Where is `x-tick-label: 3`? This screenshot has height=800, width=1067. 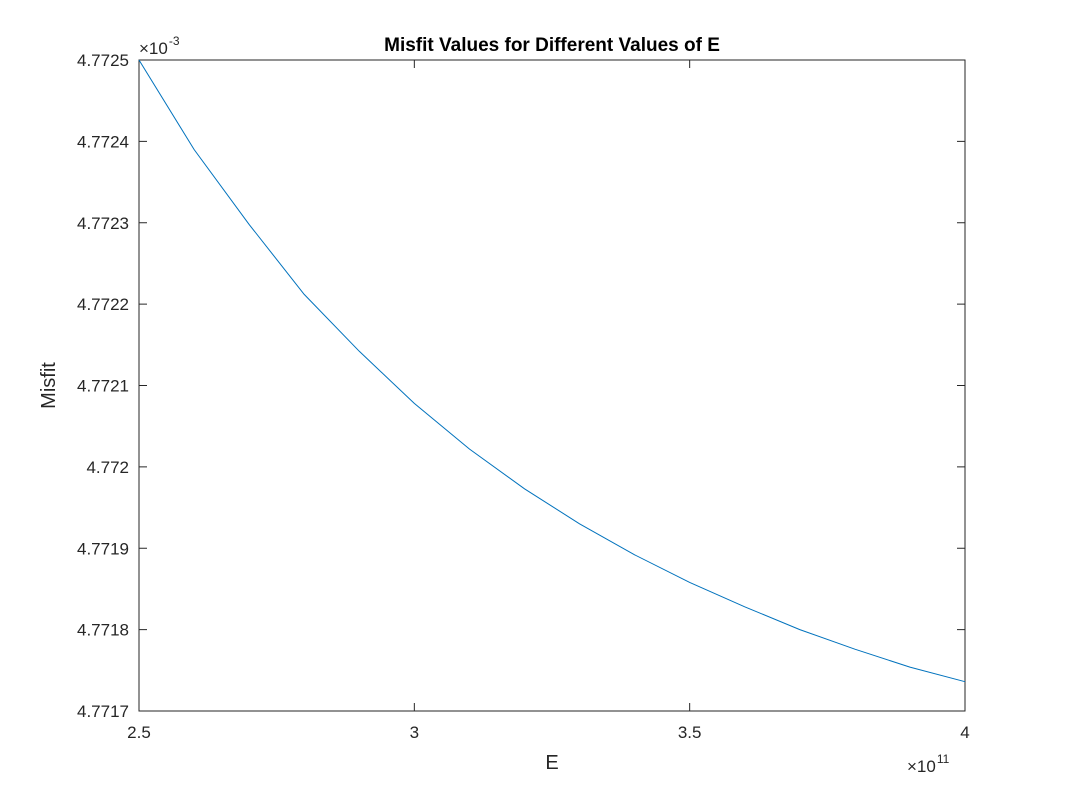
x-tick-label: 3 is located at coordinates (414, 732).